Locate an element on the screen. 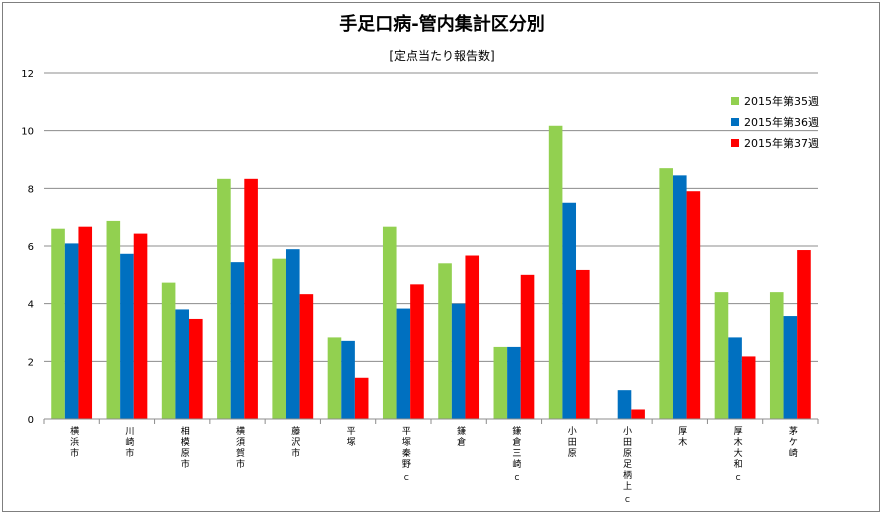 The image size is (884, 516). y-tick-label: 0 is located at coordinates (31, 420).